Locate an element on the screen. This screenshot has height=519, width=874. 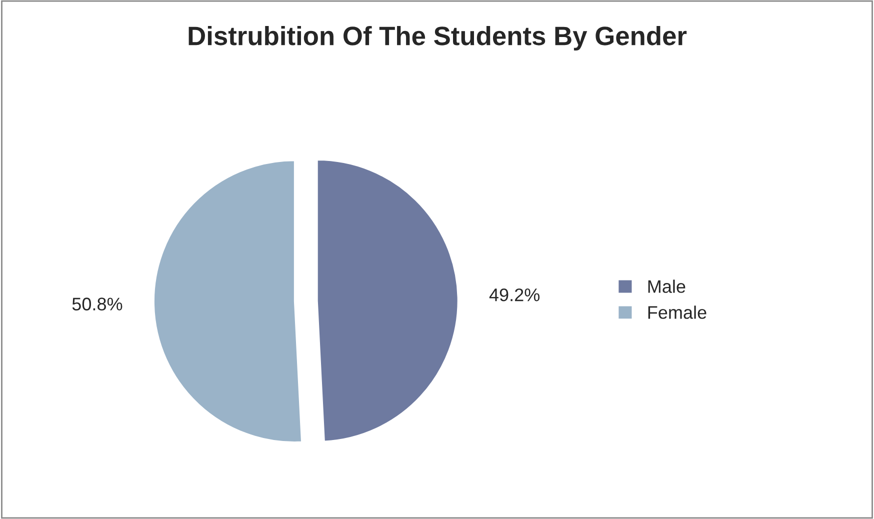
chart-title: Distrubition Of The Students By Gender is located at coordinates (437, 38).